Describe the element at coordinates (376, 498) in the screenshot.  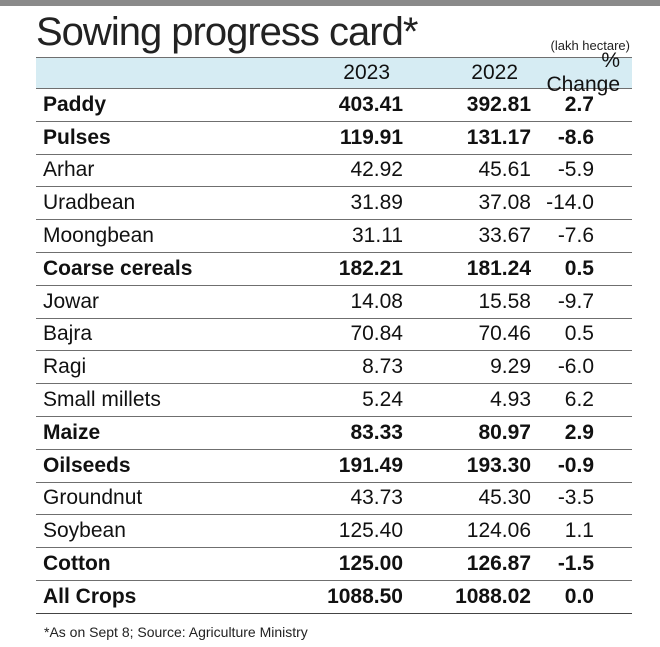
I see `cell-2023: 43.73` at that location.